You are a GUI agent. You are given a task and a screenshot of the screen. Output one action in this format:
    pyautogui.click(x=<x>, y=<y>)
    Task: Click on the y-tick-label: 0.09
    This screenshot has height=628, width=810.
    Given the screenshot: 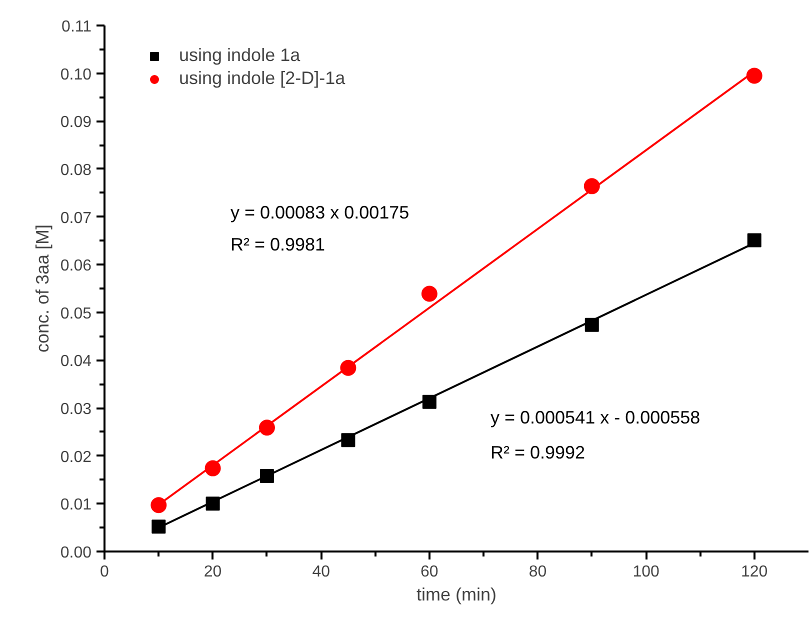 What is the action you would take?
    pyautogui.click(x=76, y=123)
    